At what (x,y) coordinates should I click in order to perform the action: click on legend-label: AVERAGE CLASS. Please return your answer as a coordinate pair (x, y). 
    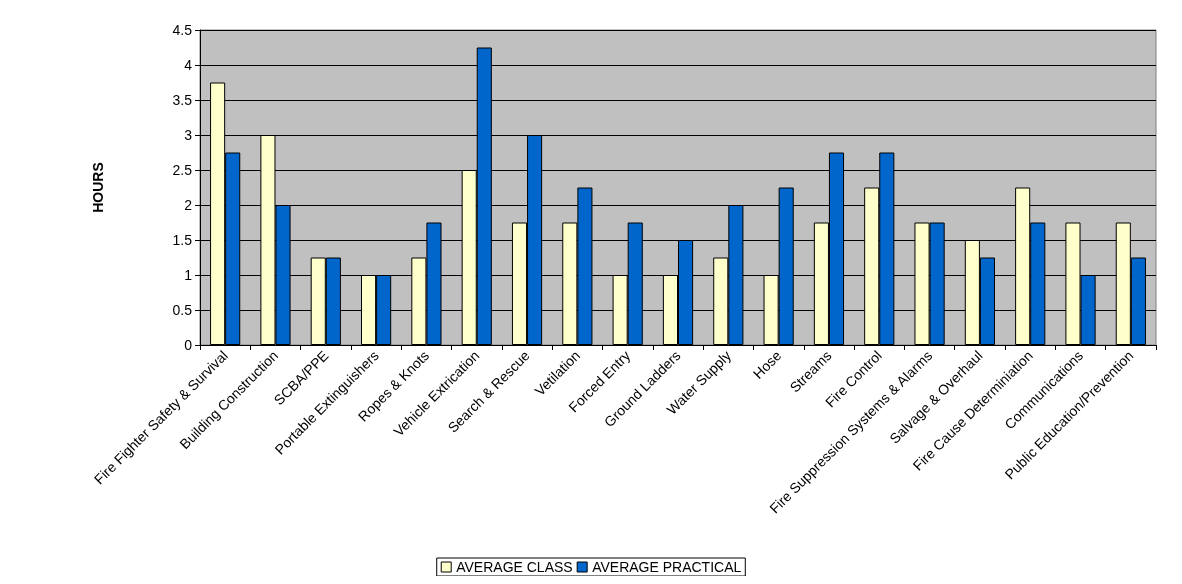
    Looking at the image, I should click on (514, 567).